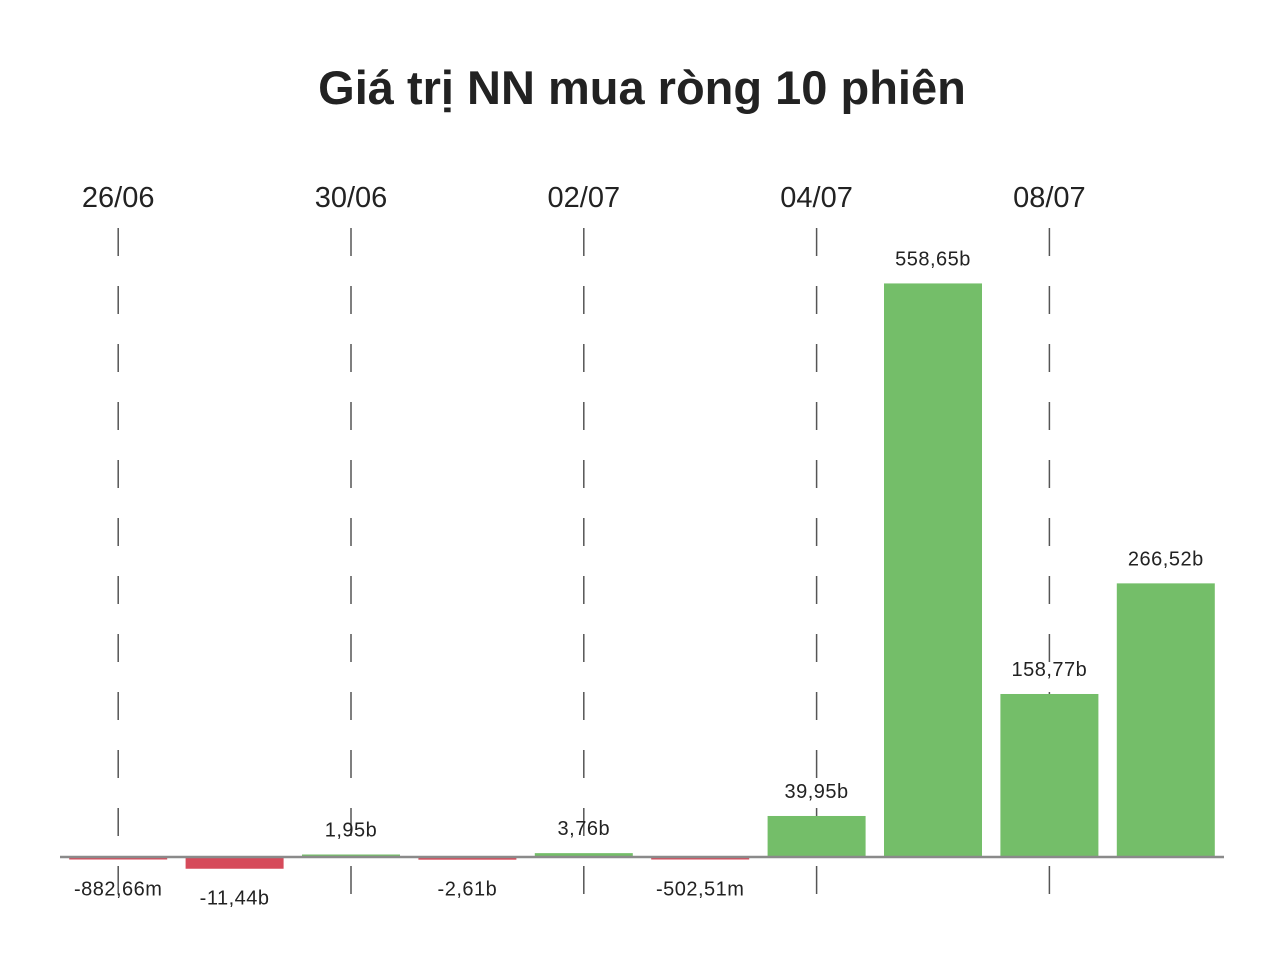 The width and height of the screenshot is (1284, 963). I want to click on x-axis-tick-labels: 26/06 30/06 02/07 04/07 08/07, so click(584, 198).